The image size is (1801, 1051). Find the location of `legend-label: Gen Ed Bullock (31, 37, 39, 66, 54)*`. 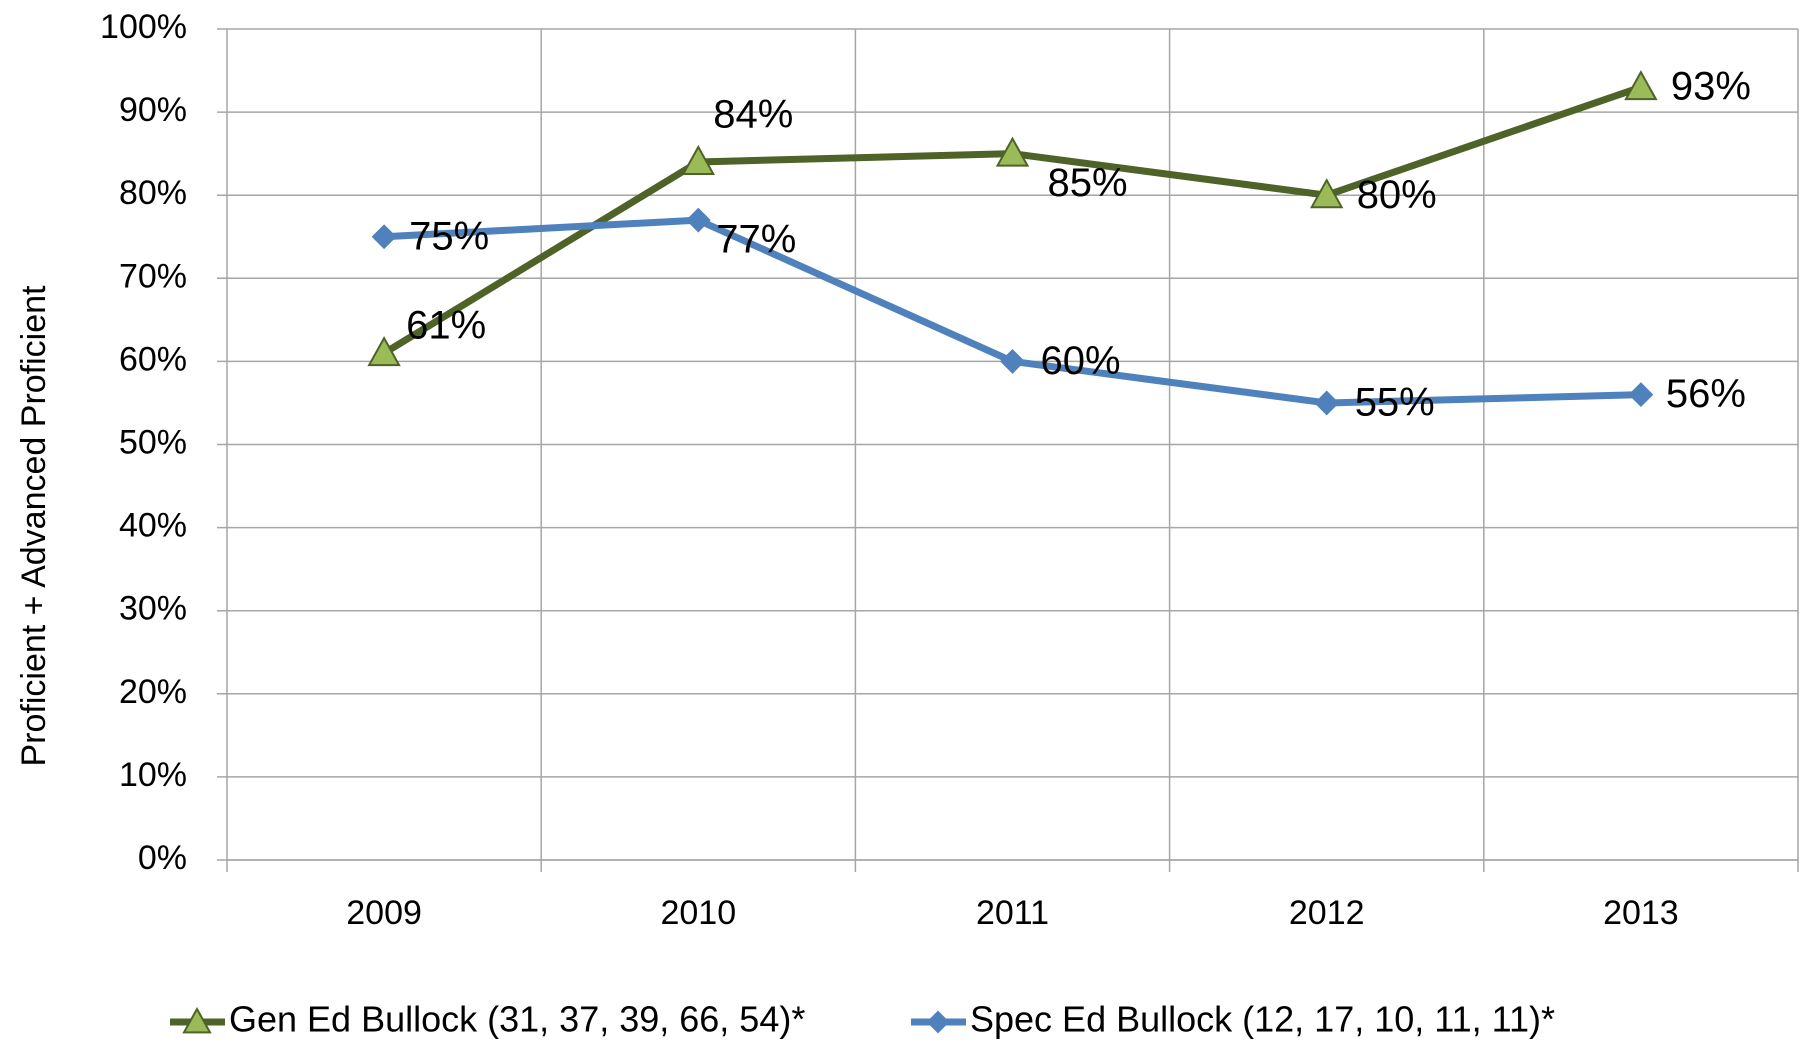

legend-label: Gen Ed Bullock (31, 37, 39, 66, 54)* is located at coordinates (517, 1019).